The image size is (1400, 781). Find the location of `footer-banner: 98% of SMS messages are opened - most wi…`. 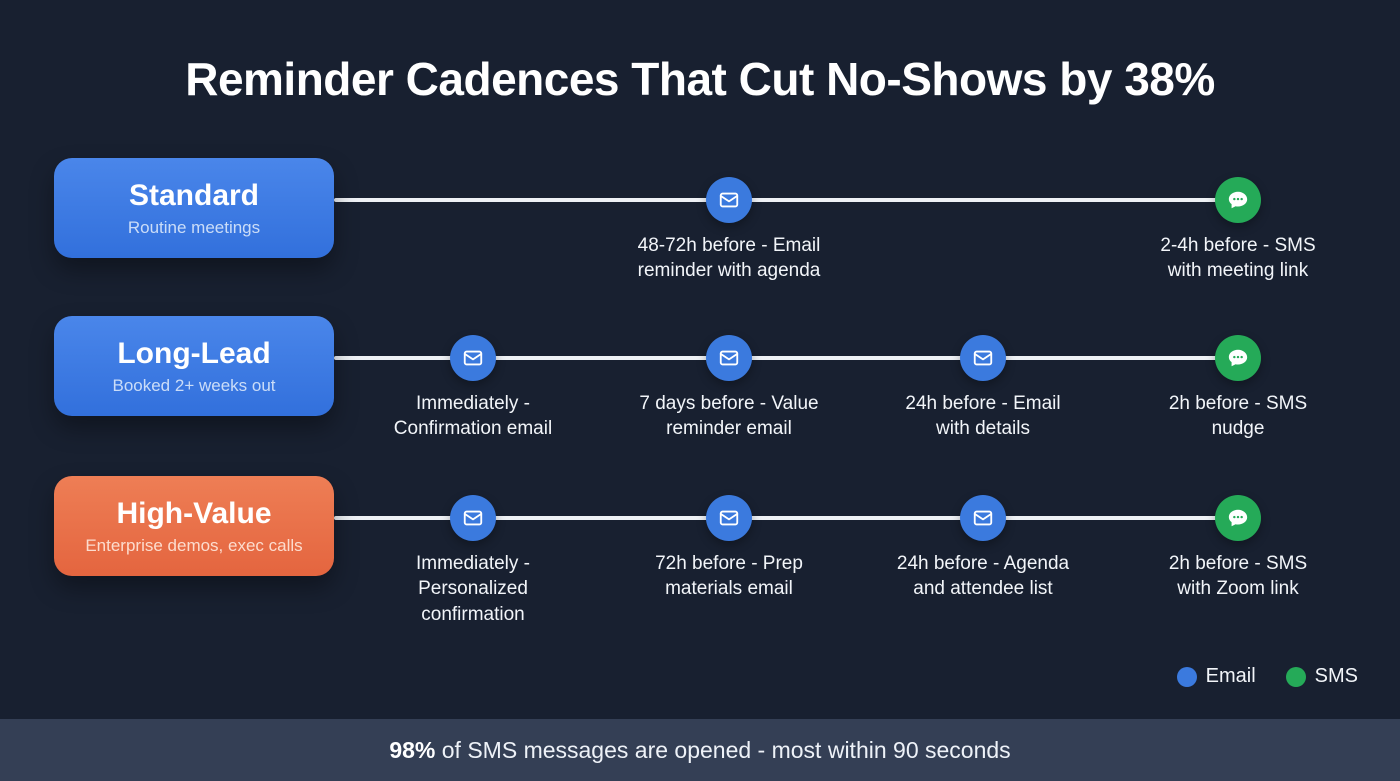

footer-banner: 98% of SMS messages are opened - most wi… is located at coordinates (700, 750).